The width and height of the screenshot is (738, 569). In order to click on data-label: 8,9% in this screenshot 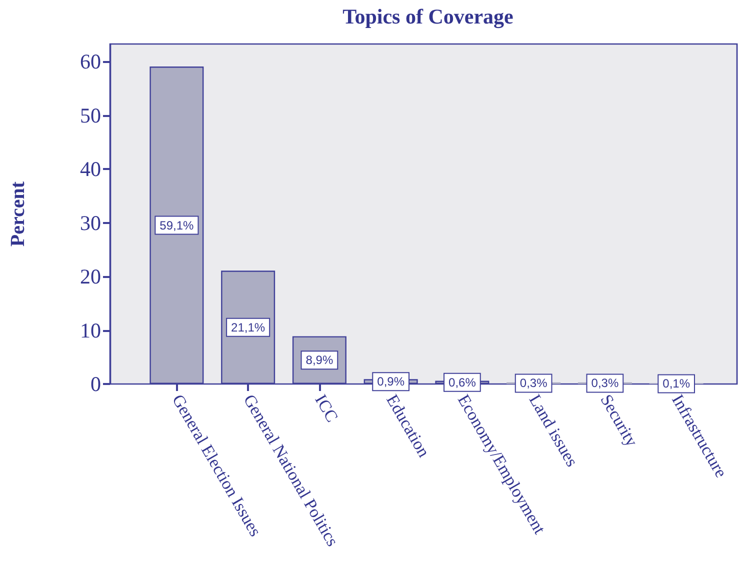, I will do `click(320, 360)`.